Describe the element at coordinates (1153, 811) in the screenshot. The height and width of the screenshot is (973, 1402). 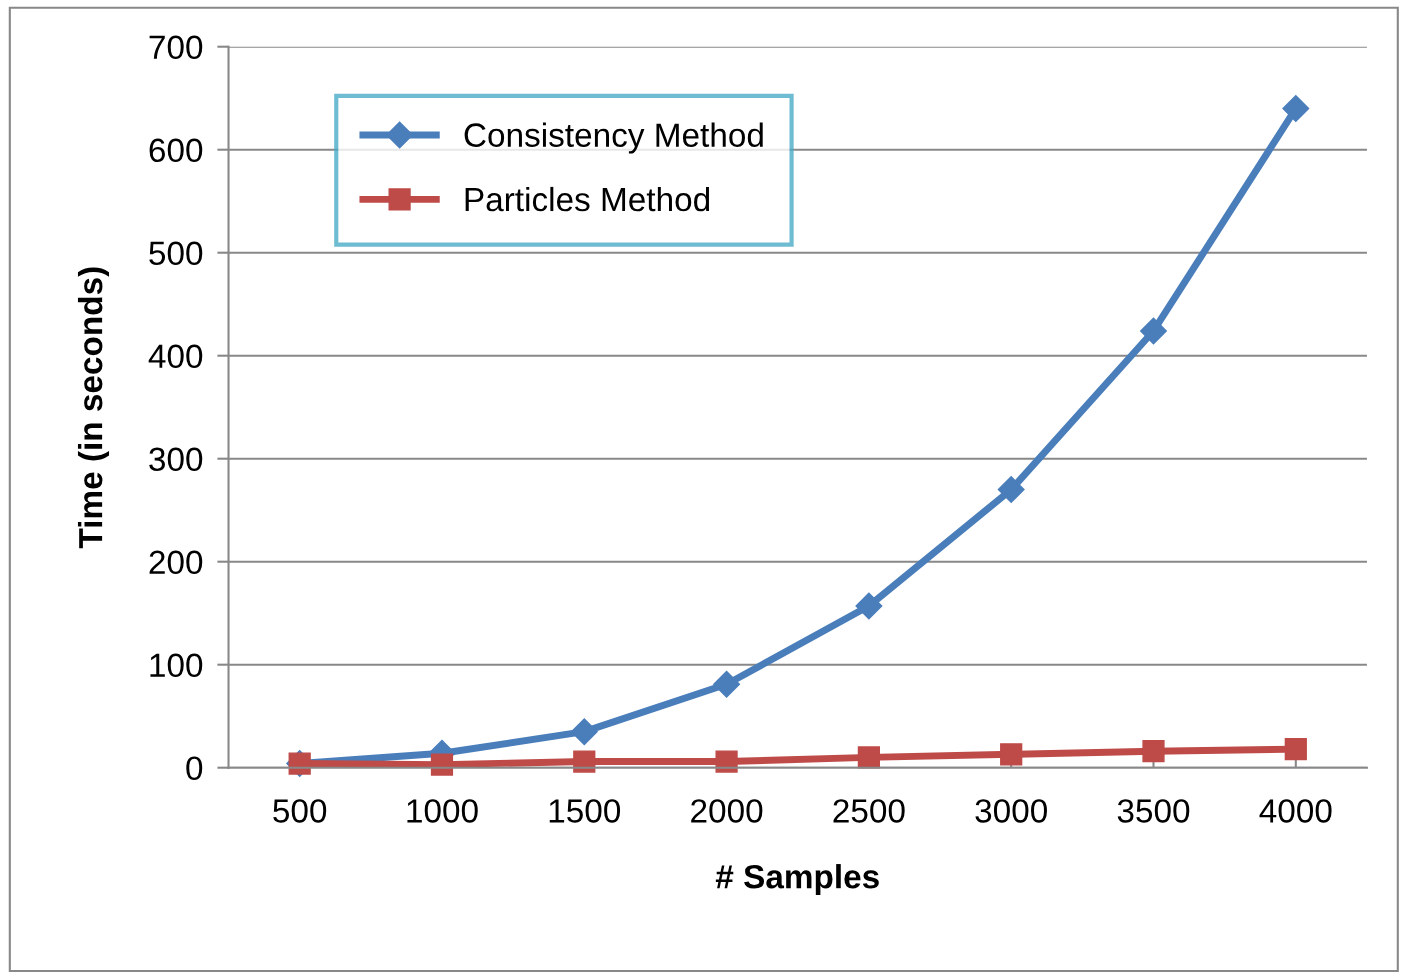
I see `x-tick-label: 3500` at that location.